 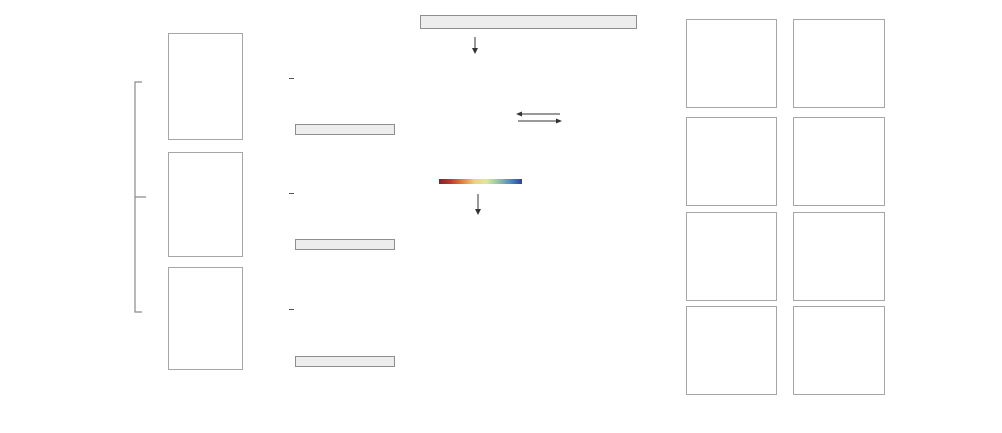 What do you see at coordinates (731, 63) in the screenshot?
I see `topview-plot-row1` at bounding box center [731, 63].